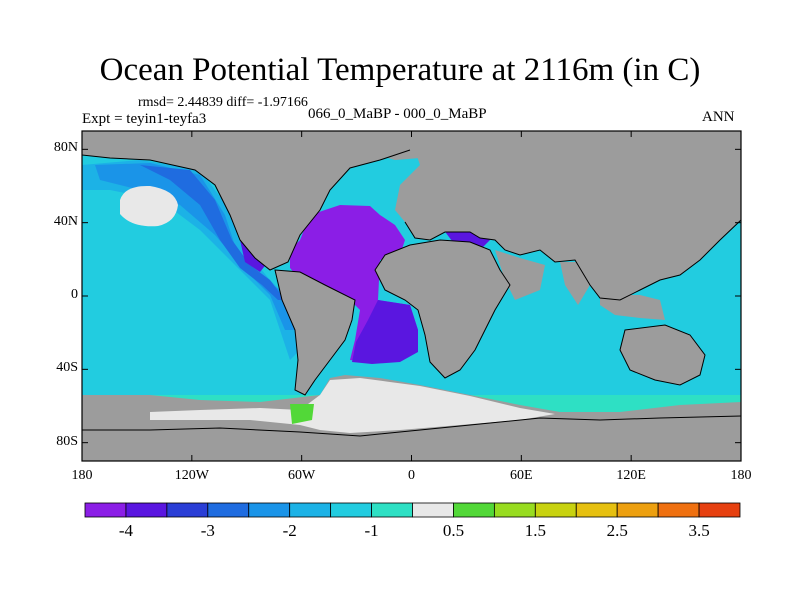 The width and height of the screenshot is (800, 600). What do you see at coordinates (385, 332) in the screenshot?
I see `south-atlantic-anomaly` at bounding box center [385, 332].